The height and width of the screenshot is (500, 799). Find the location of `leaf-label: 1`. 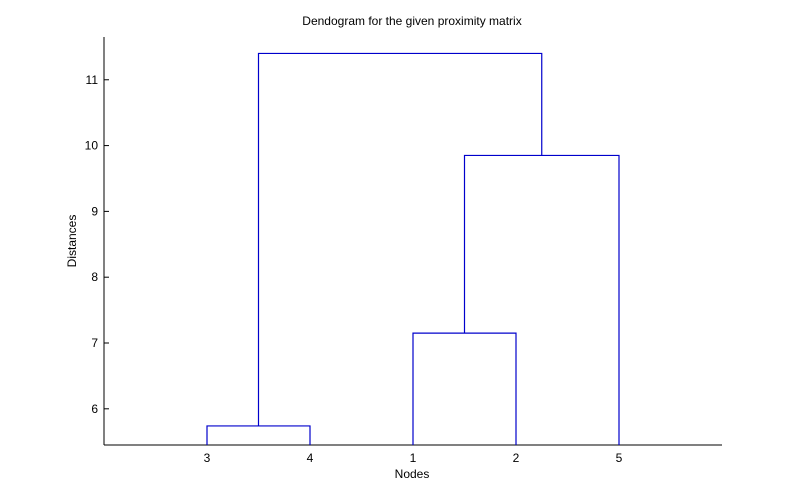

leaf-label: 1 is located at coordinates (413, 458).